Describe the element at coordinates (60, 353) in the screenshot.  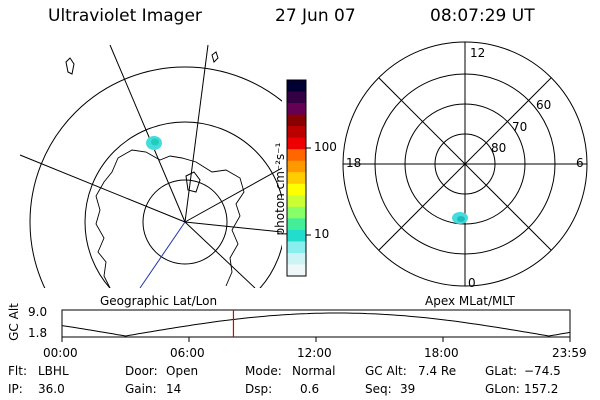
I see `altitude-x-tick-label: 00:00` at that location.